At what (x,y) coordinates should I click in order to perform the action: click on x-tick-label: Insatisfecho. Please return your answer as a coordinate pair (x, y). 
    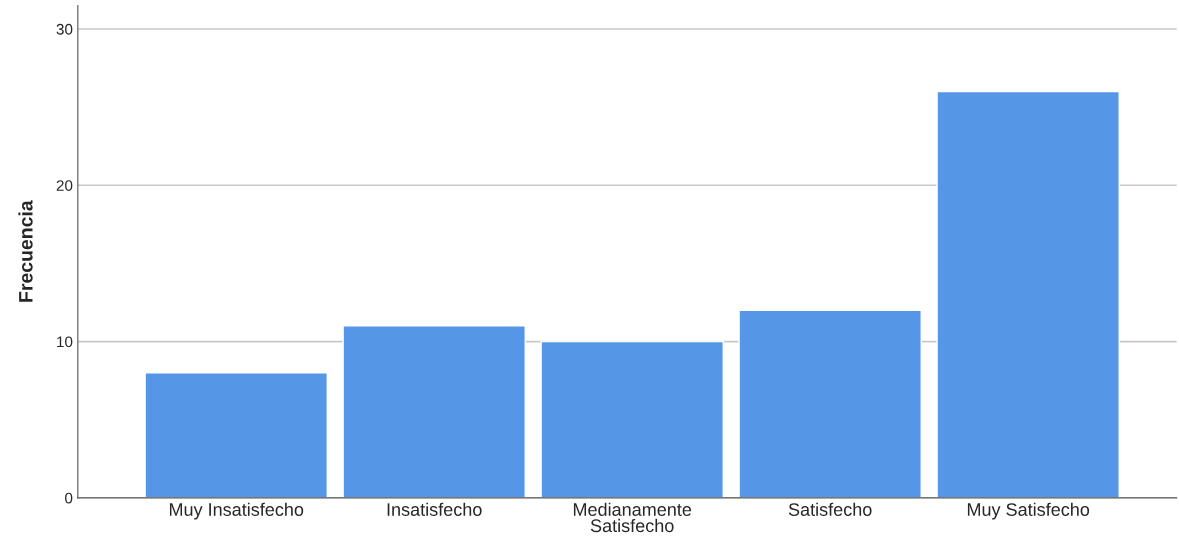
    Looking at the image, I should click on (434, 509).